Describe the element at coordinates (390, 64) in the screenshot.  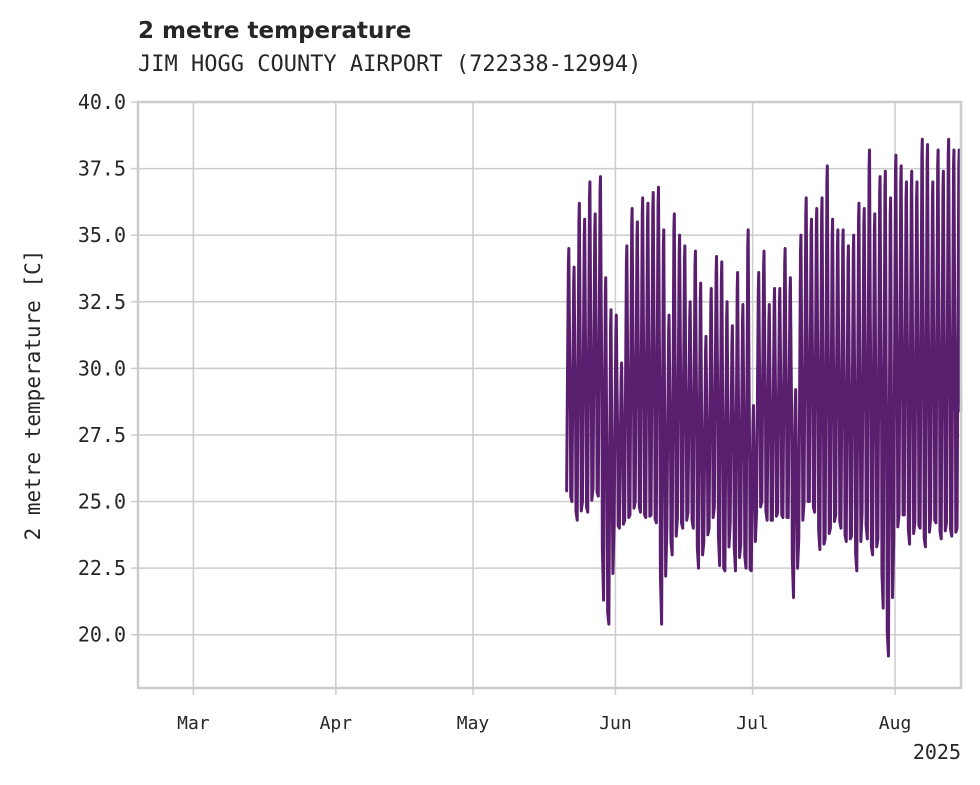
I see `chart-subtitle: JIM HOGG COUNTY AIRPORT (722338-12994)` at that location.